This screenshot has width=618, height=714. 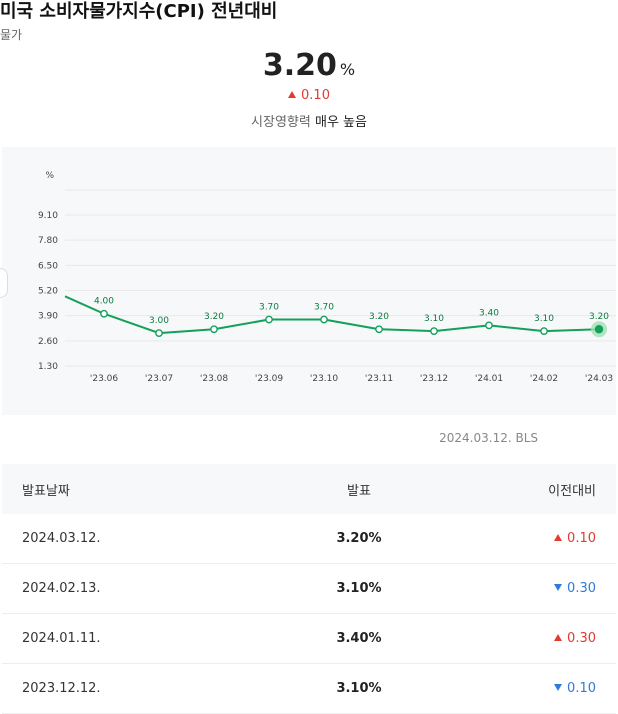 I want to click on x-tick-label: '23.09, so click(x=269, y=379).